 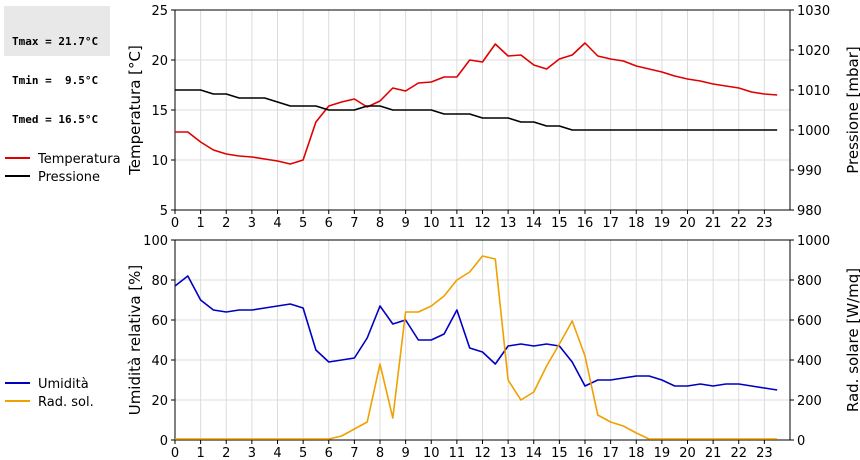 I want to click on bottom-x-tick-label: 20, so click(x=687, y=453).